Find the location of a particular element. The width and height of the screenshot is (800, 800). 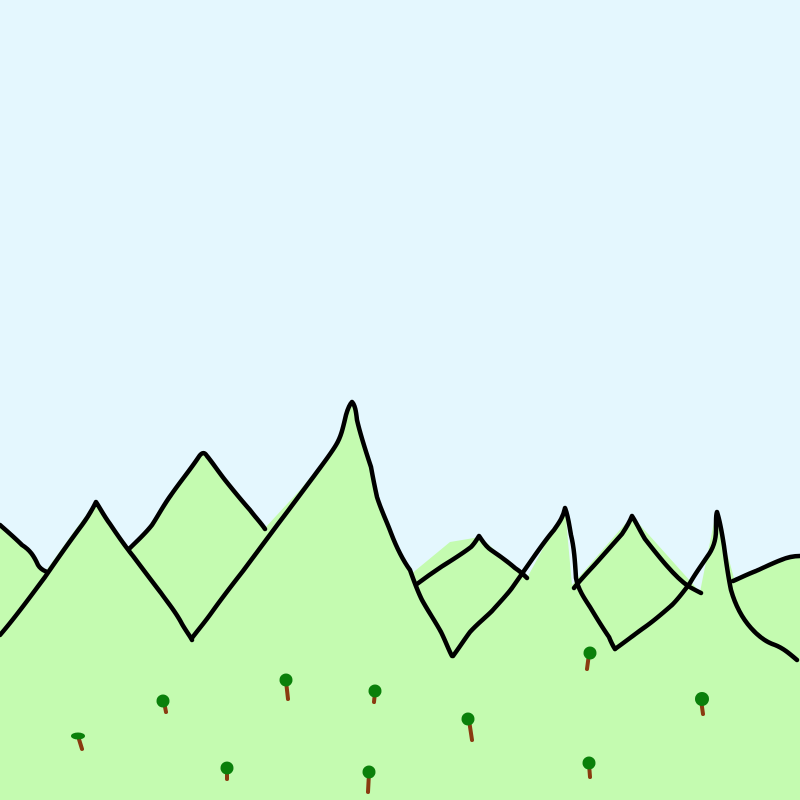

trees is located at coordinates (390, 720).